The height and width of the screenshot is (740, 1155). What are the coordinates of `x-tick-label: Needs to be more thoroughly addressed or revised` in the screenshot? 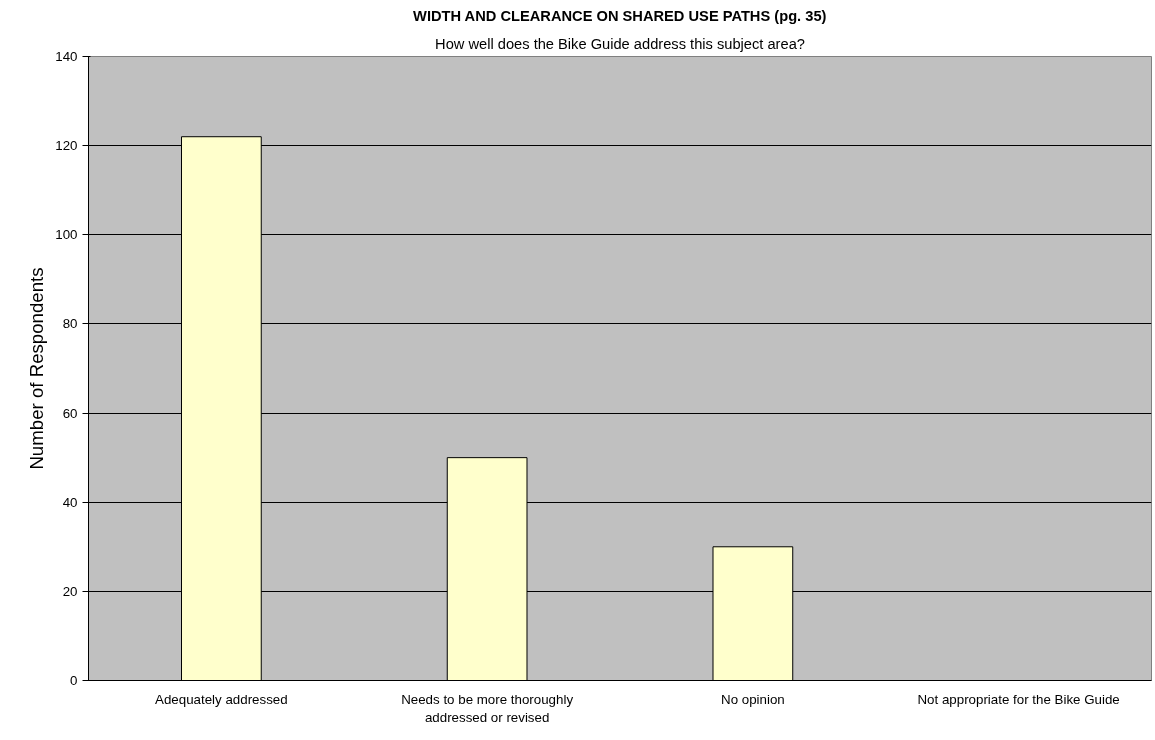 It's located at (487, 708).